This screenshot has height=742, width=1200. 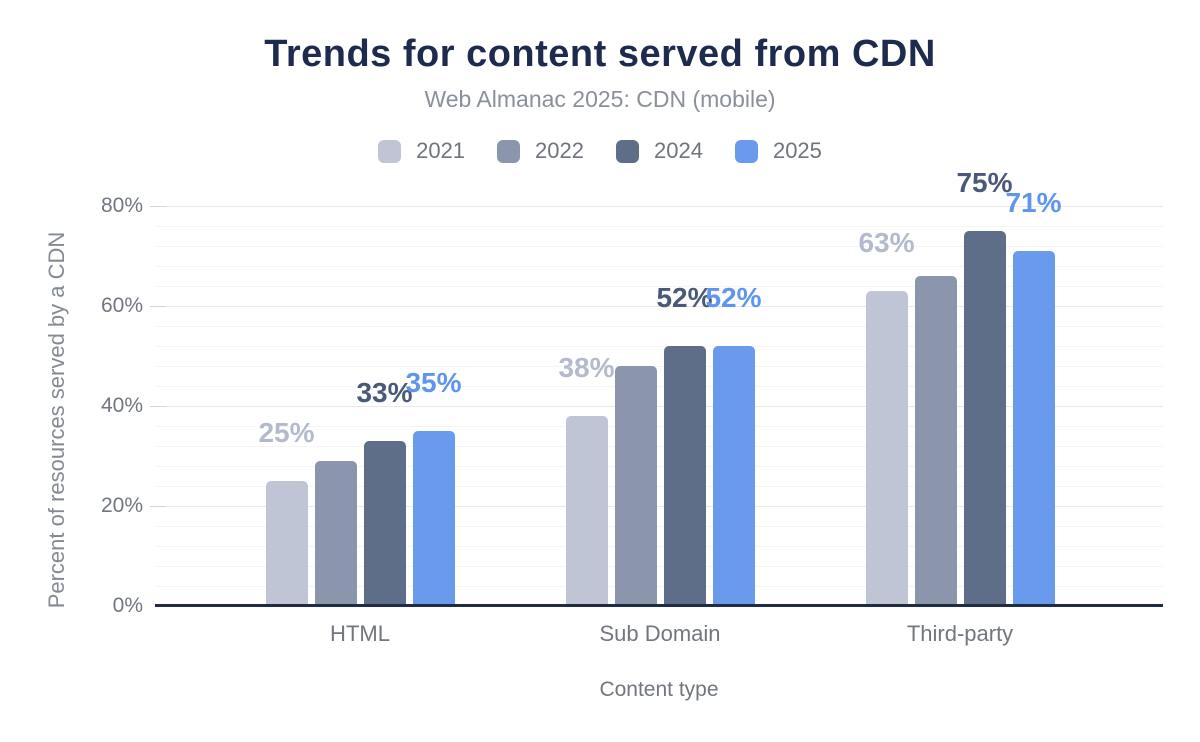 What do you see at coordinates (384, 392) in the screenshot?
I see `data-label-2024-html: 33%` at bounding box center [384, 392].